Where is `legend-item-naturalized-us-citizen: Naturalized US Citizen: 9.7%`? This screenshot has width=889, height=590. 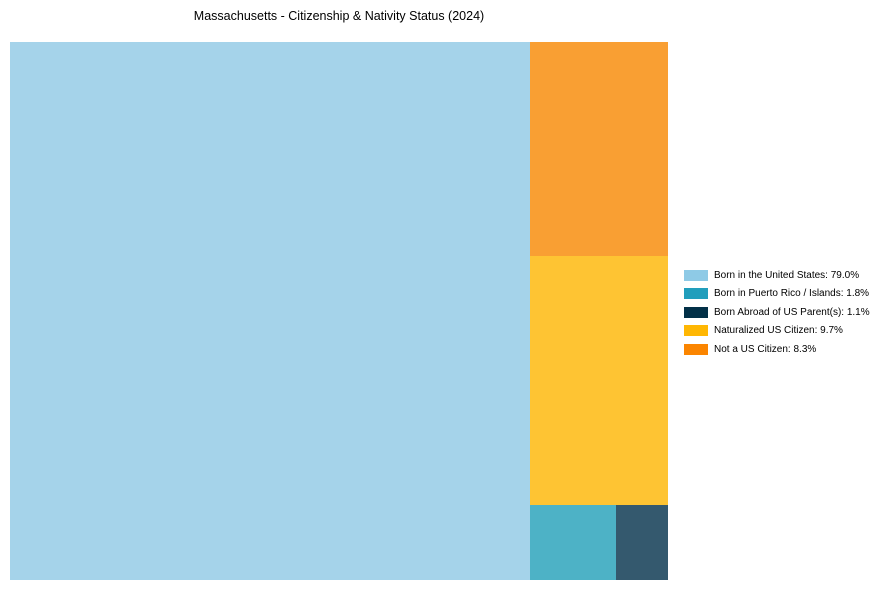
legend-item-naturalized-us-citizen: Naturalized US Citizen: 9.7% is located at coordinates (777, 331).